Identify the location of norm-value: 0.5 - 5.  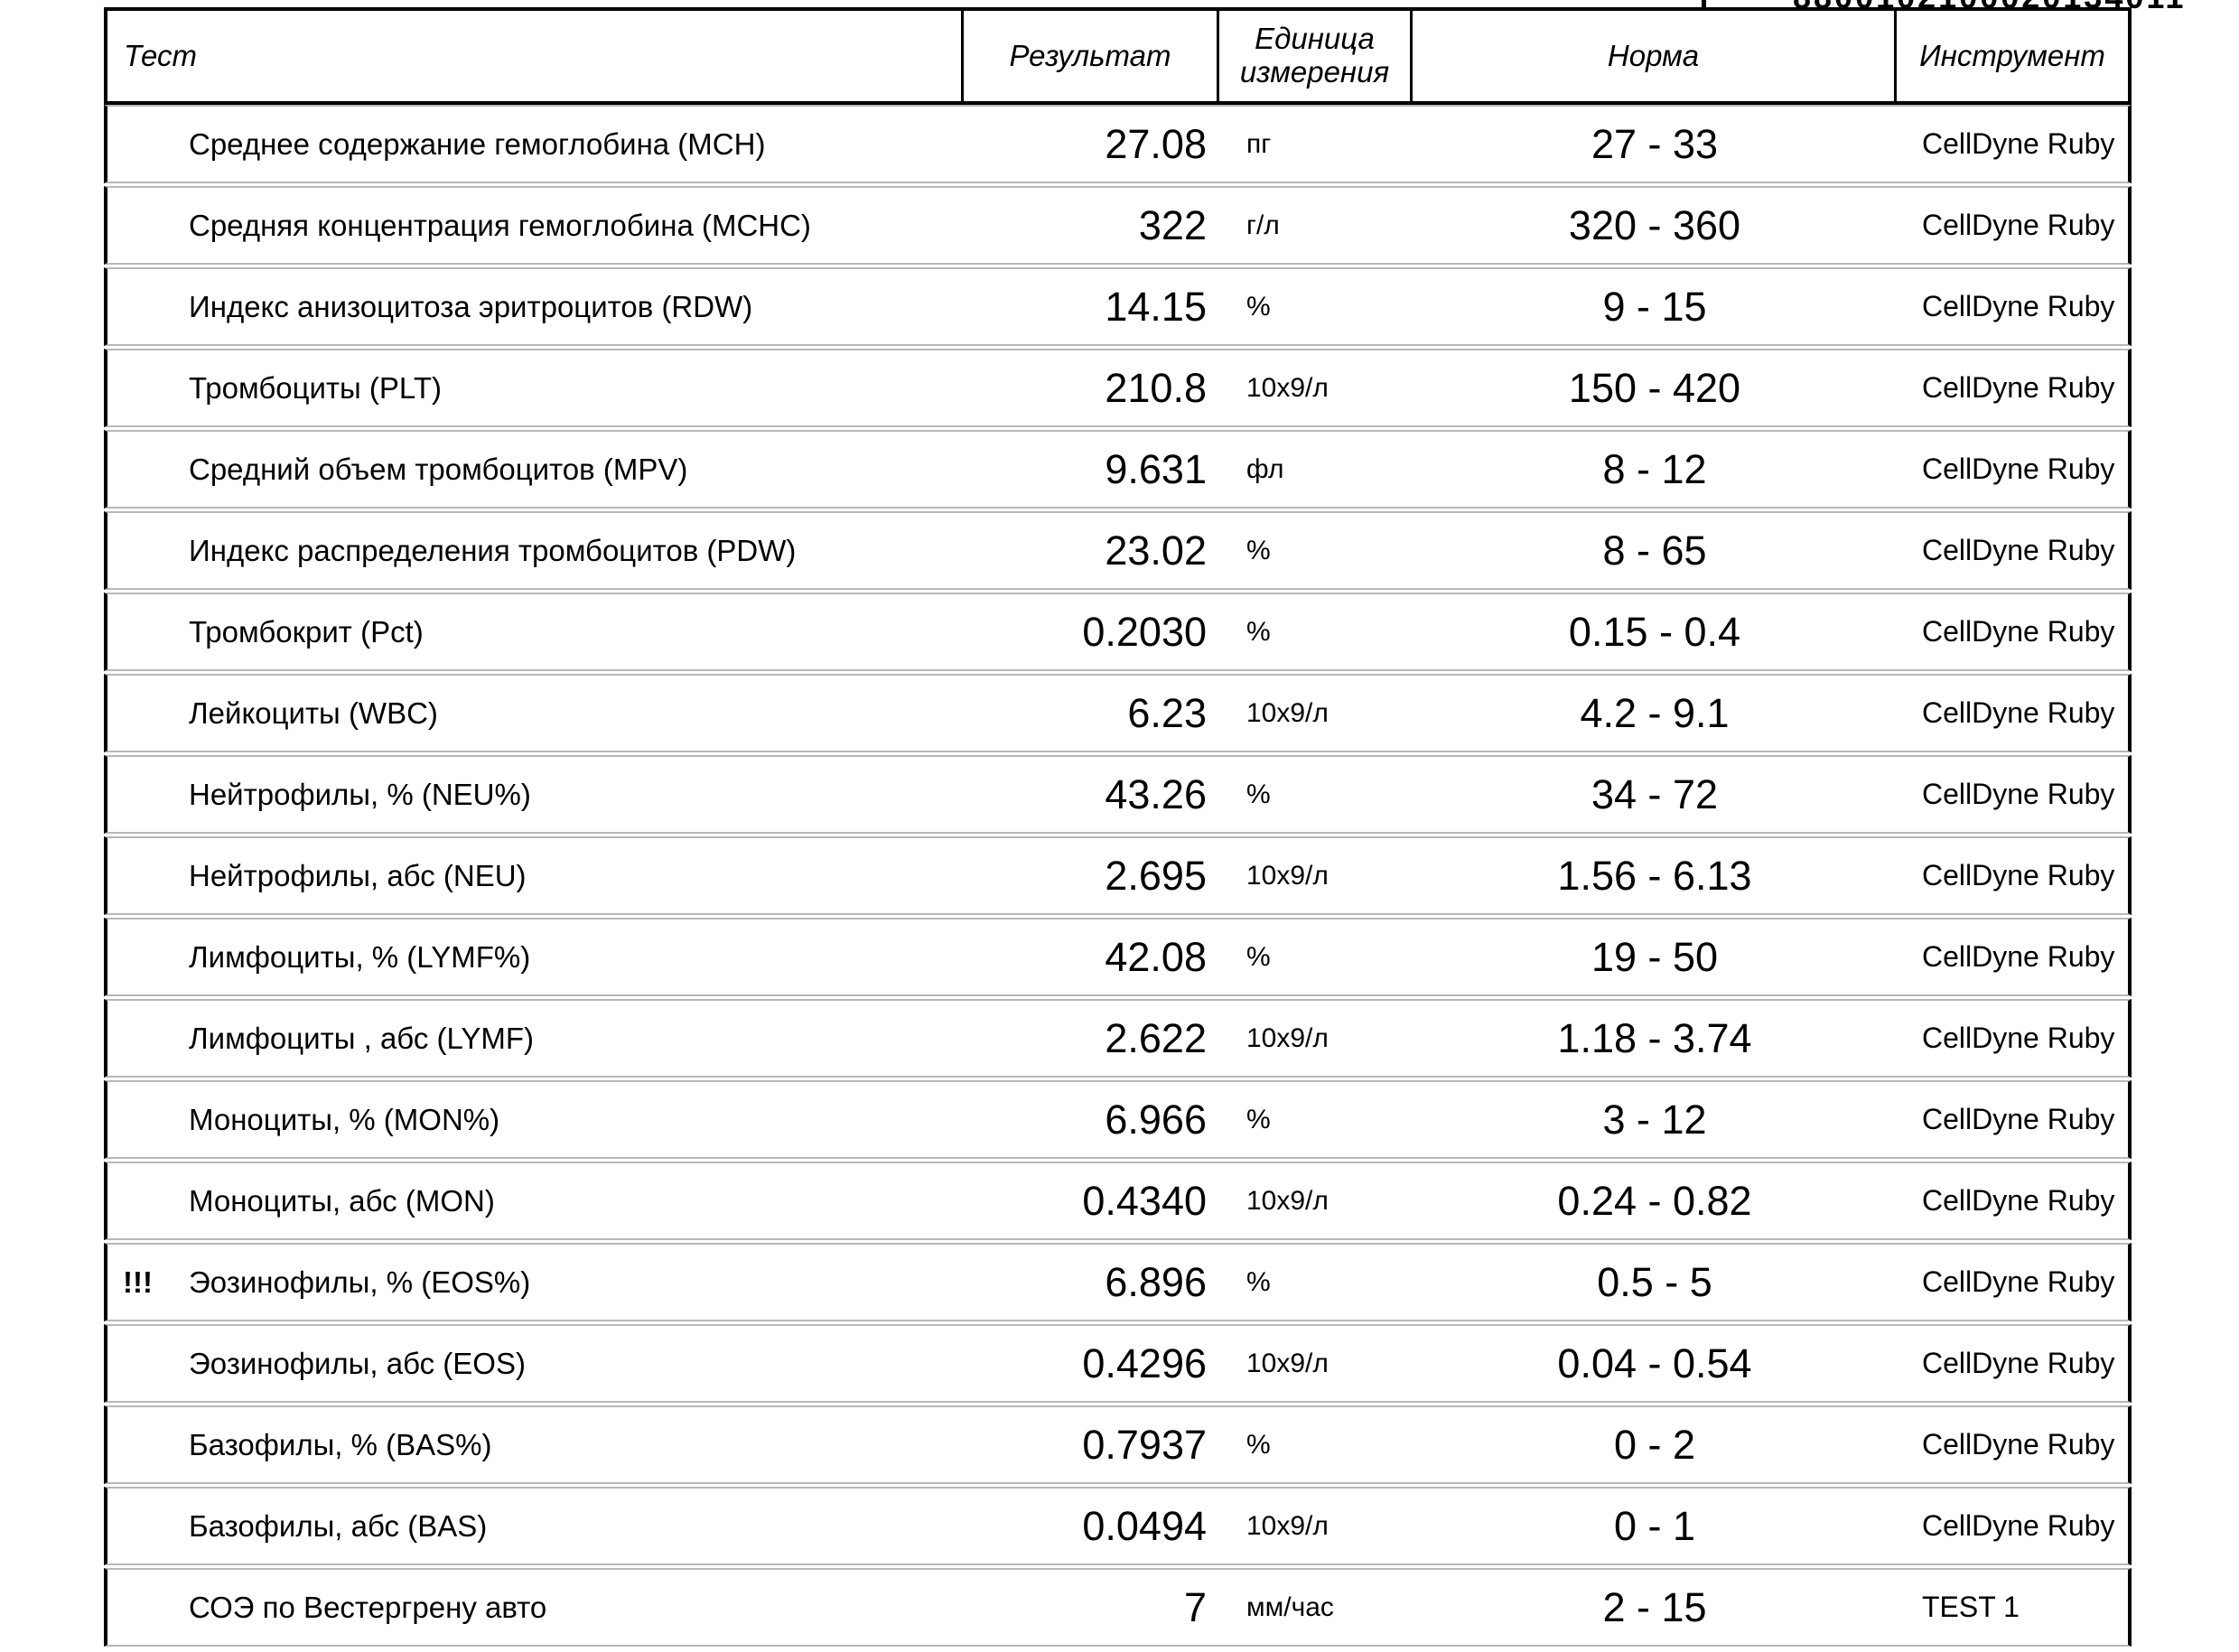
(1654, 1281).